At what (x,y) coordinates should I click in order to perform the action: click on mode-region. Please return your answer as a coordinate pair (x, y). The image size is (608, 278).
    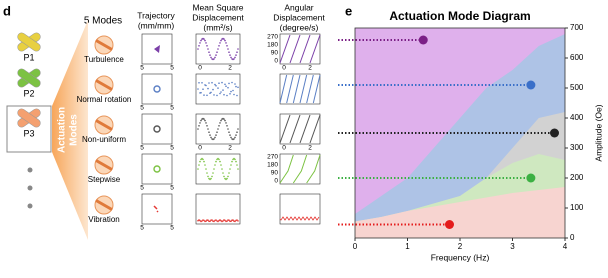
    Looking at the image, I should click on (460, 212).